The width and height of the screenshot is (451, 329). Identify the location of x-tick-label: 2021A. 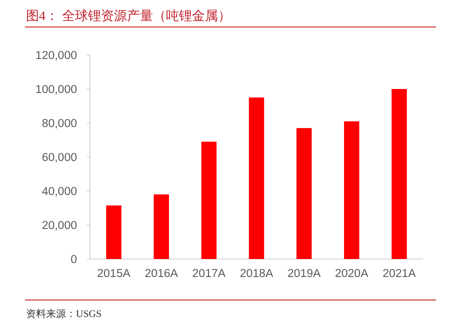
(399, 274).